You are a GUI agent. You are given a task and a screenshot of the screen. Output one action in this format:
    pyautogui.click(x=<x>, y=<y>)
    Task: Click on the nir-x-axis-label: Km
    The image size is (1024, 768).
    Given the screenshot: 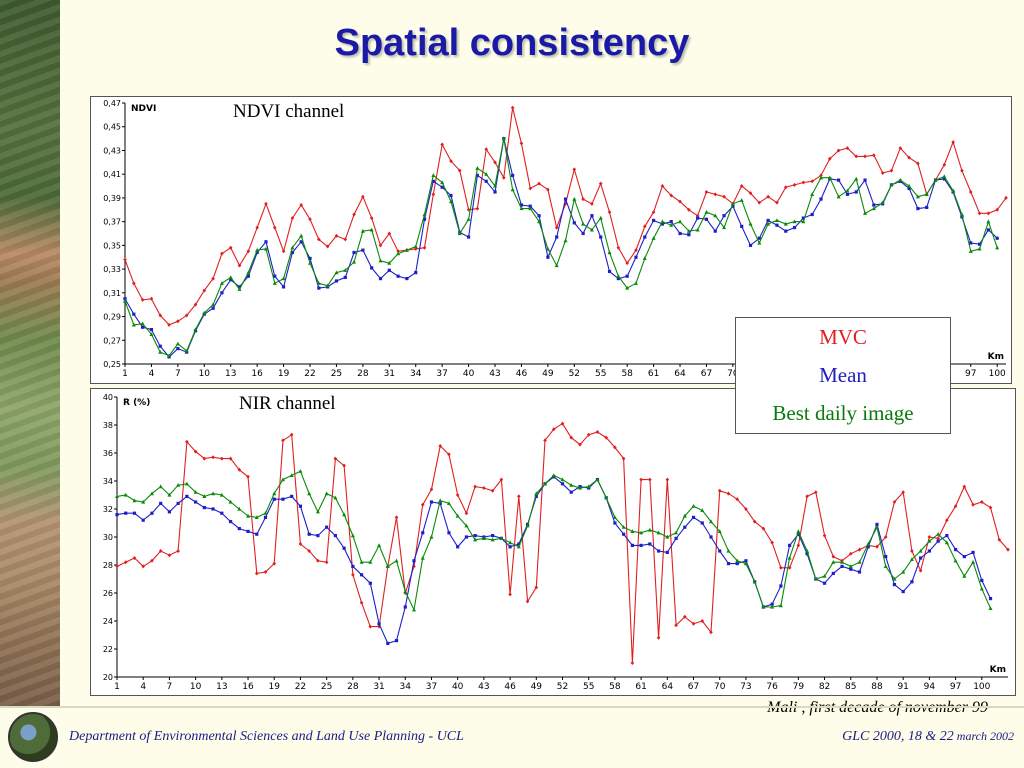 What is the action you would take?
    pyautogui.click(x=998, y=670)
    